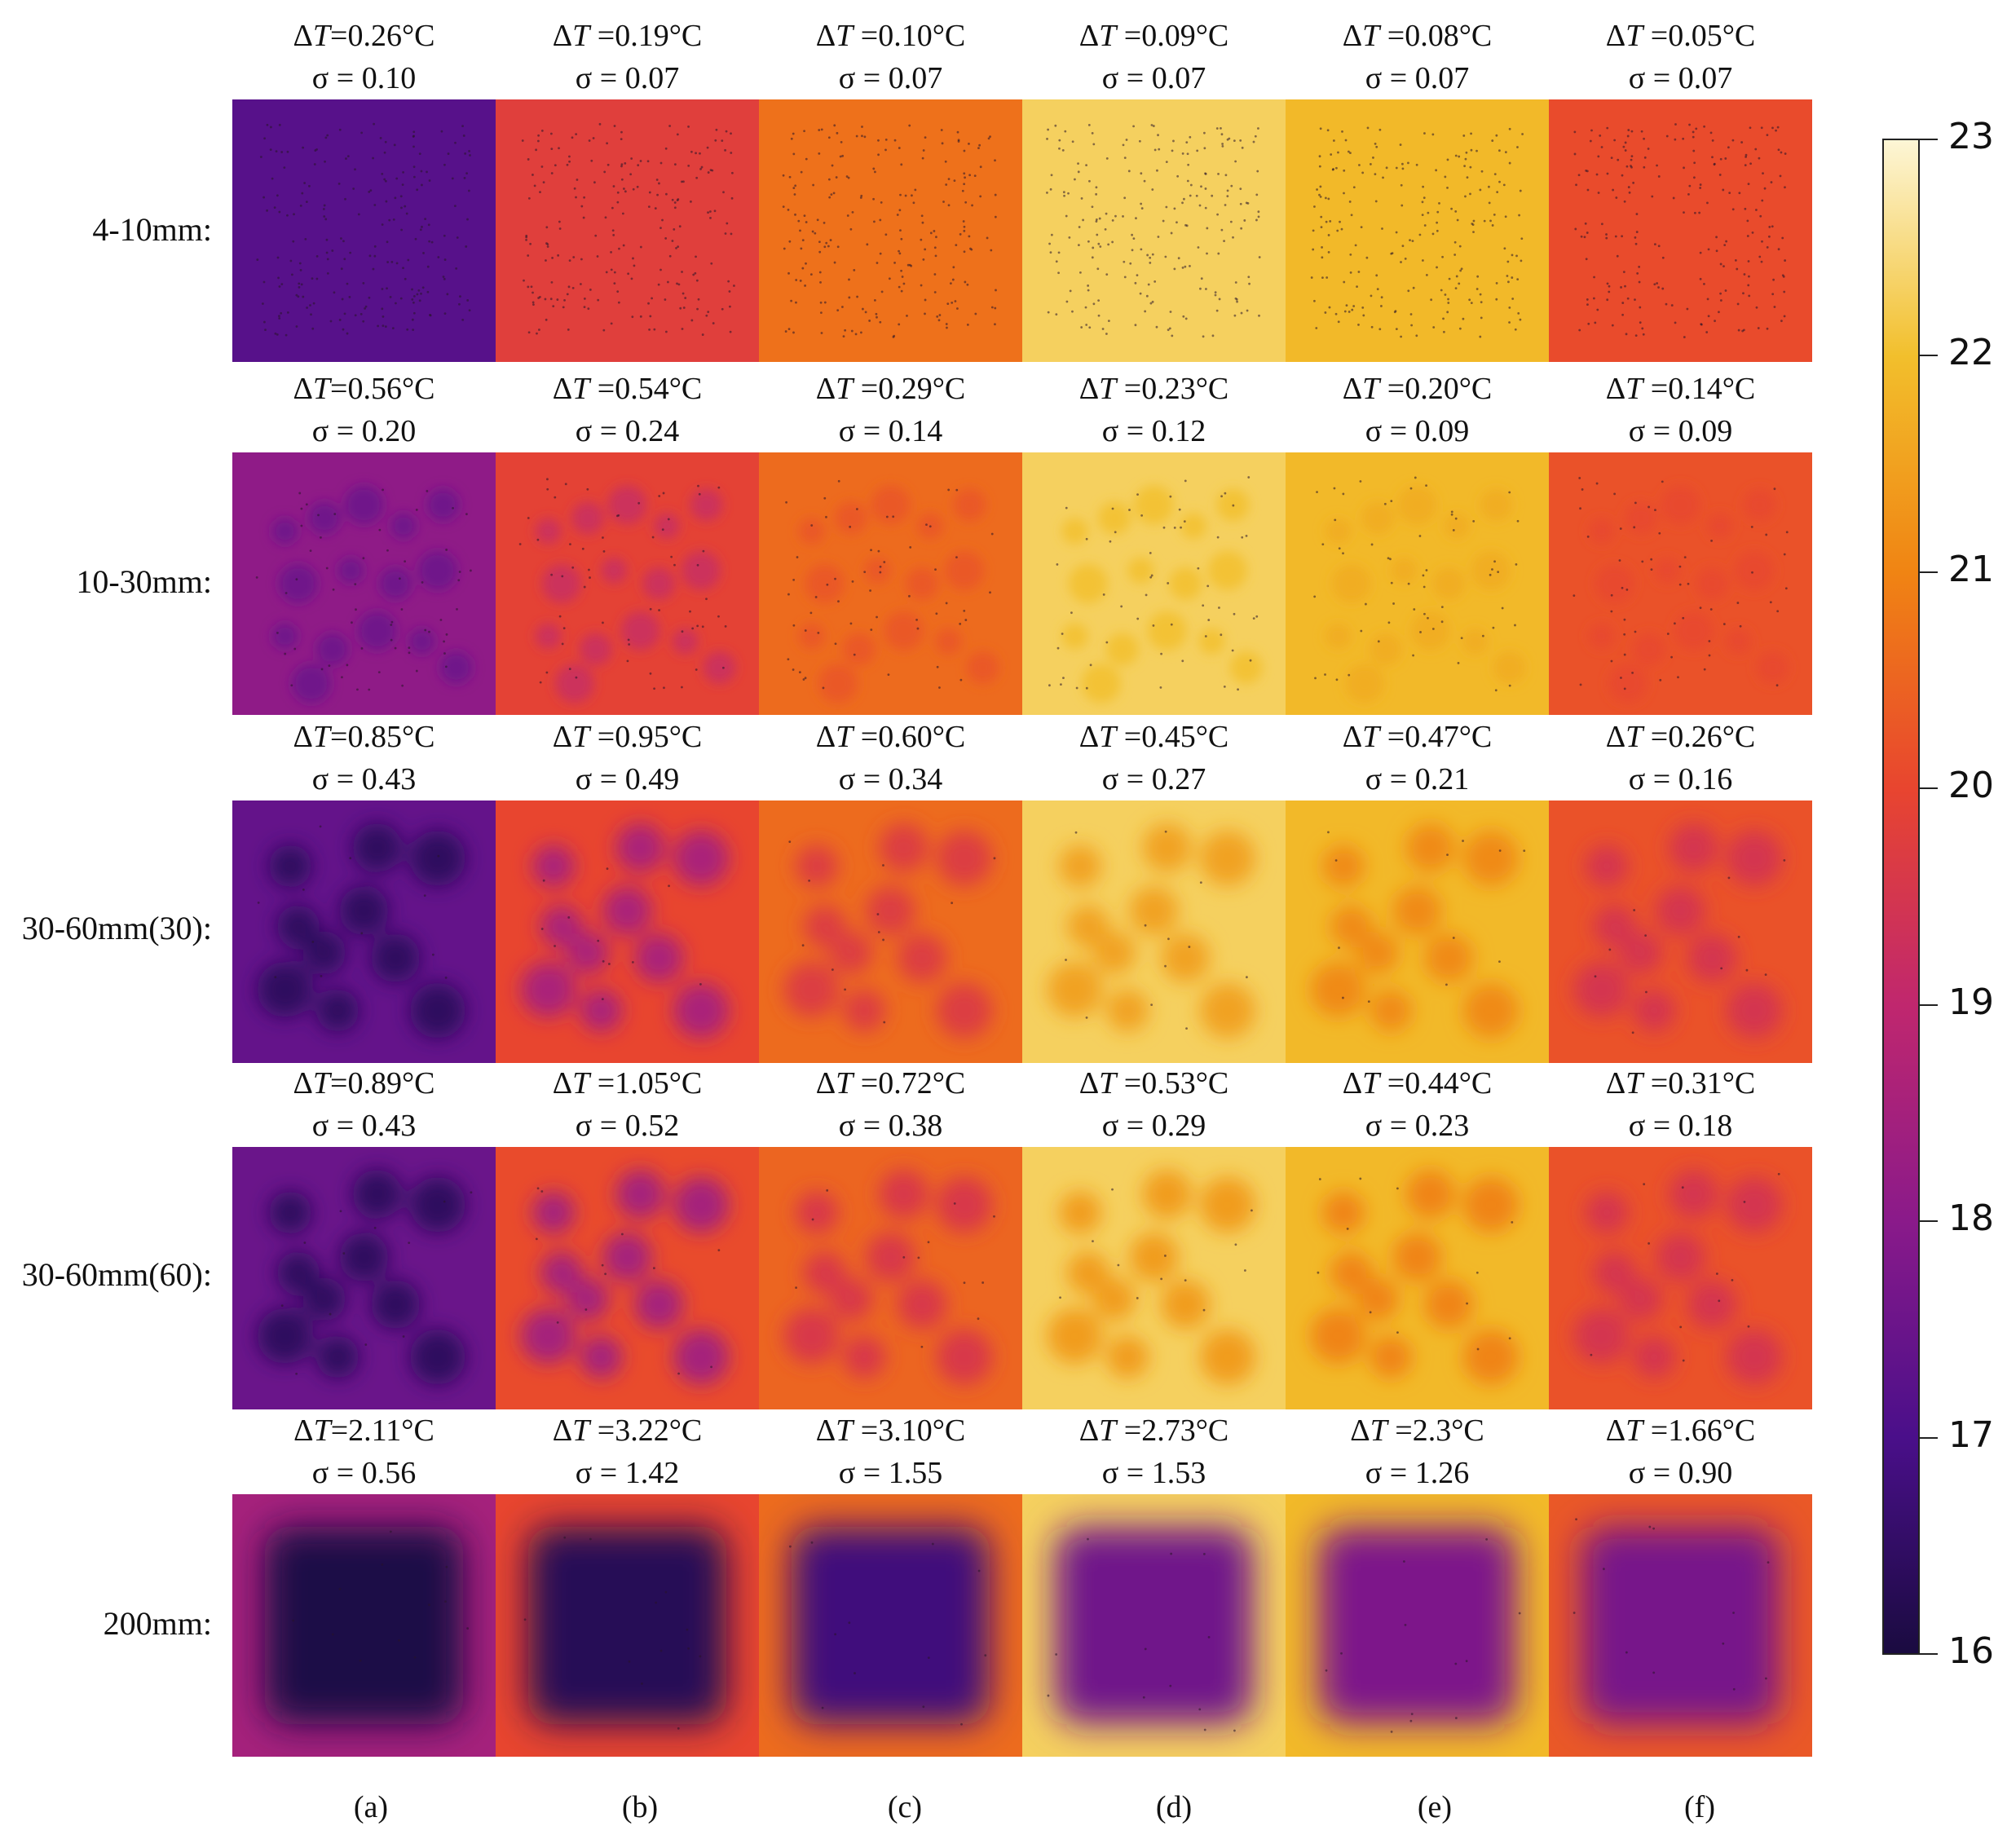 Image resolution: width=2007 pixels, height=1848 pixels. What do you see at coordinates (1680, 431) in the screenshot?
I see `sigma-label: σ = 0.09` at bounding box center [1680, 431].